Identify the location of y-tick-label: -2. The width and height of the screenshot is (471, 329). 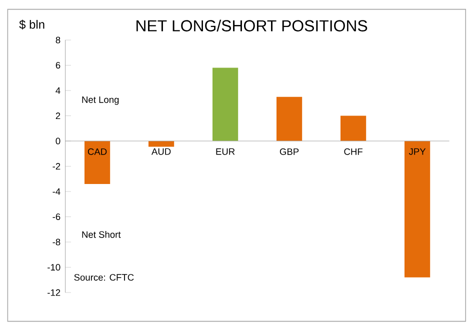
(56, 166).